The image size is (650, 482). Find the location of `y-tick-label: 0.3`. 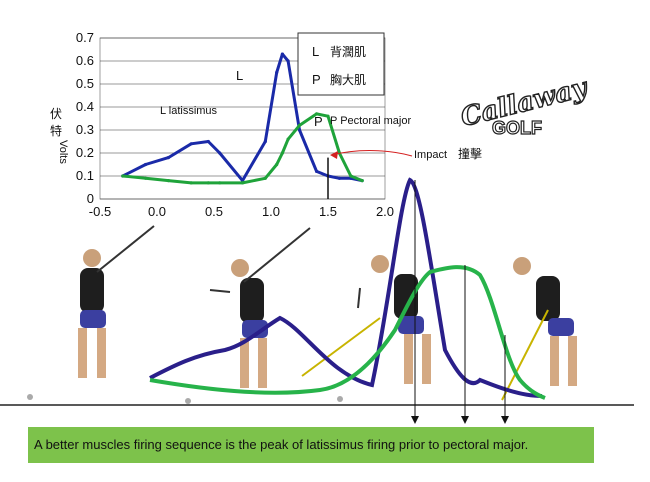

y-tick-label: 0.3 is located at coordinates (85, 129).